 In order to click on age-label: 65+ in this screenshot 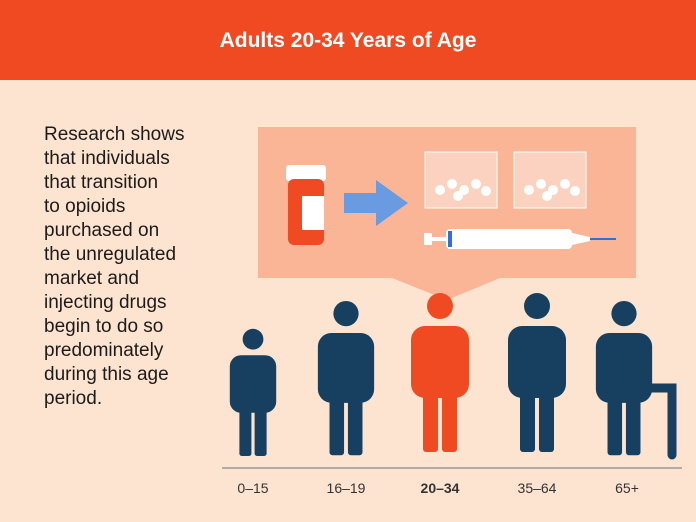, I will do `click(627, 488)`.